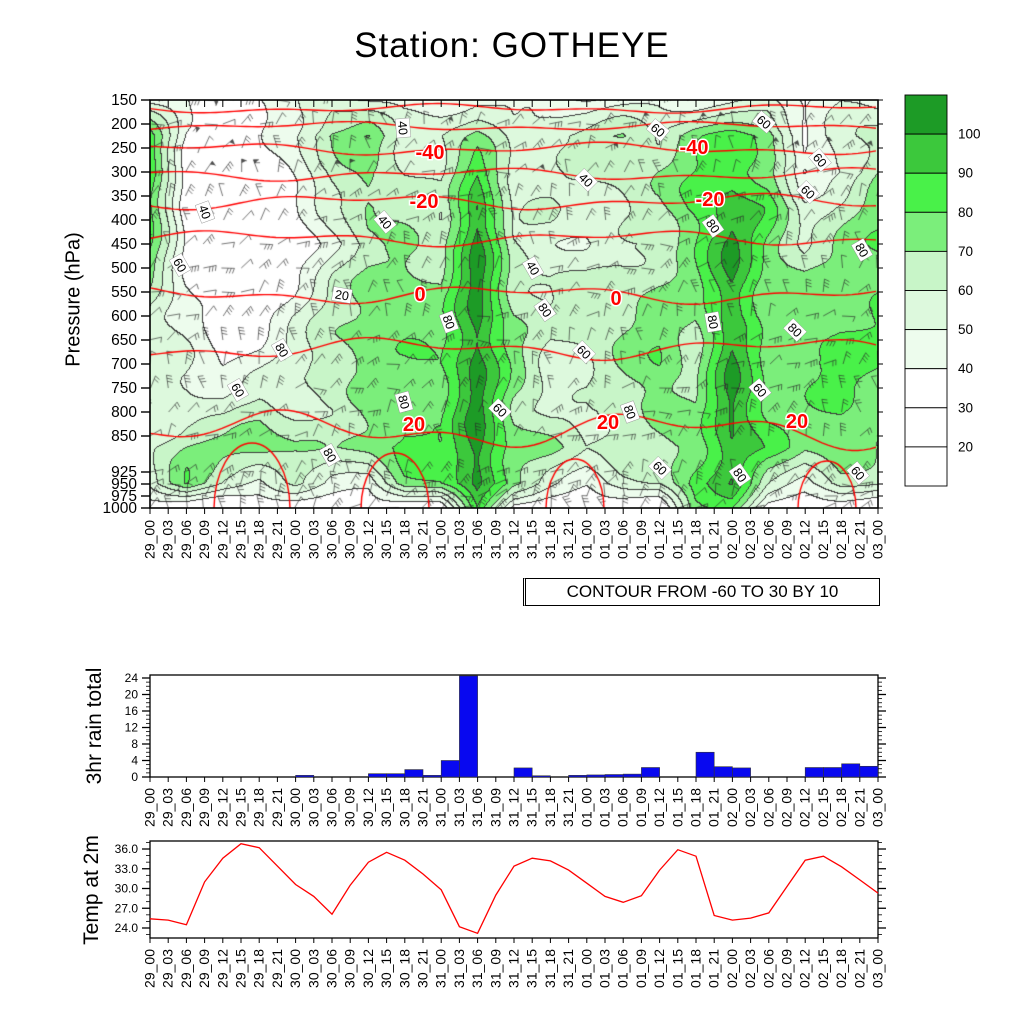 The width and height of the screenshot is (1024, 1024). Describe the element at coordinates (124, 196) in the screenshot. I see `svg-text: 350` at that location.